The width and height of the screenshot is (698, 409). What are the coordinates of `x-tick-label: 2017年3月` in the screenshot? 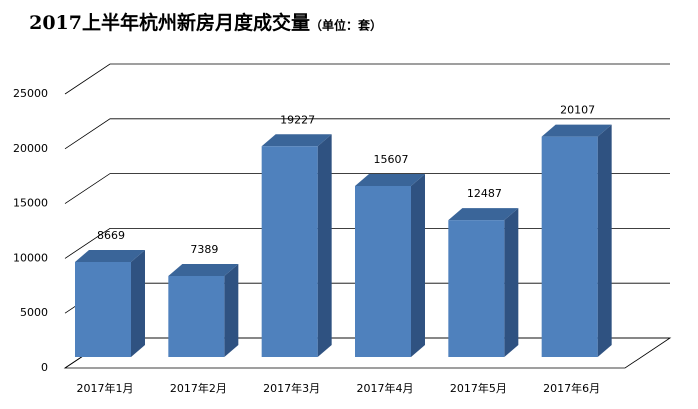 It's located at (291, 388).